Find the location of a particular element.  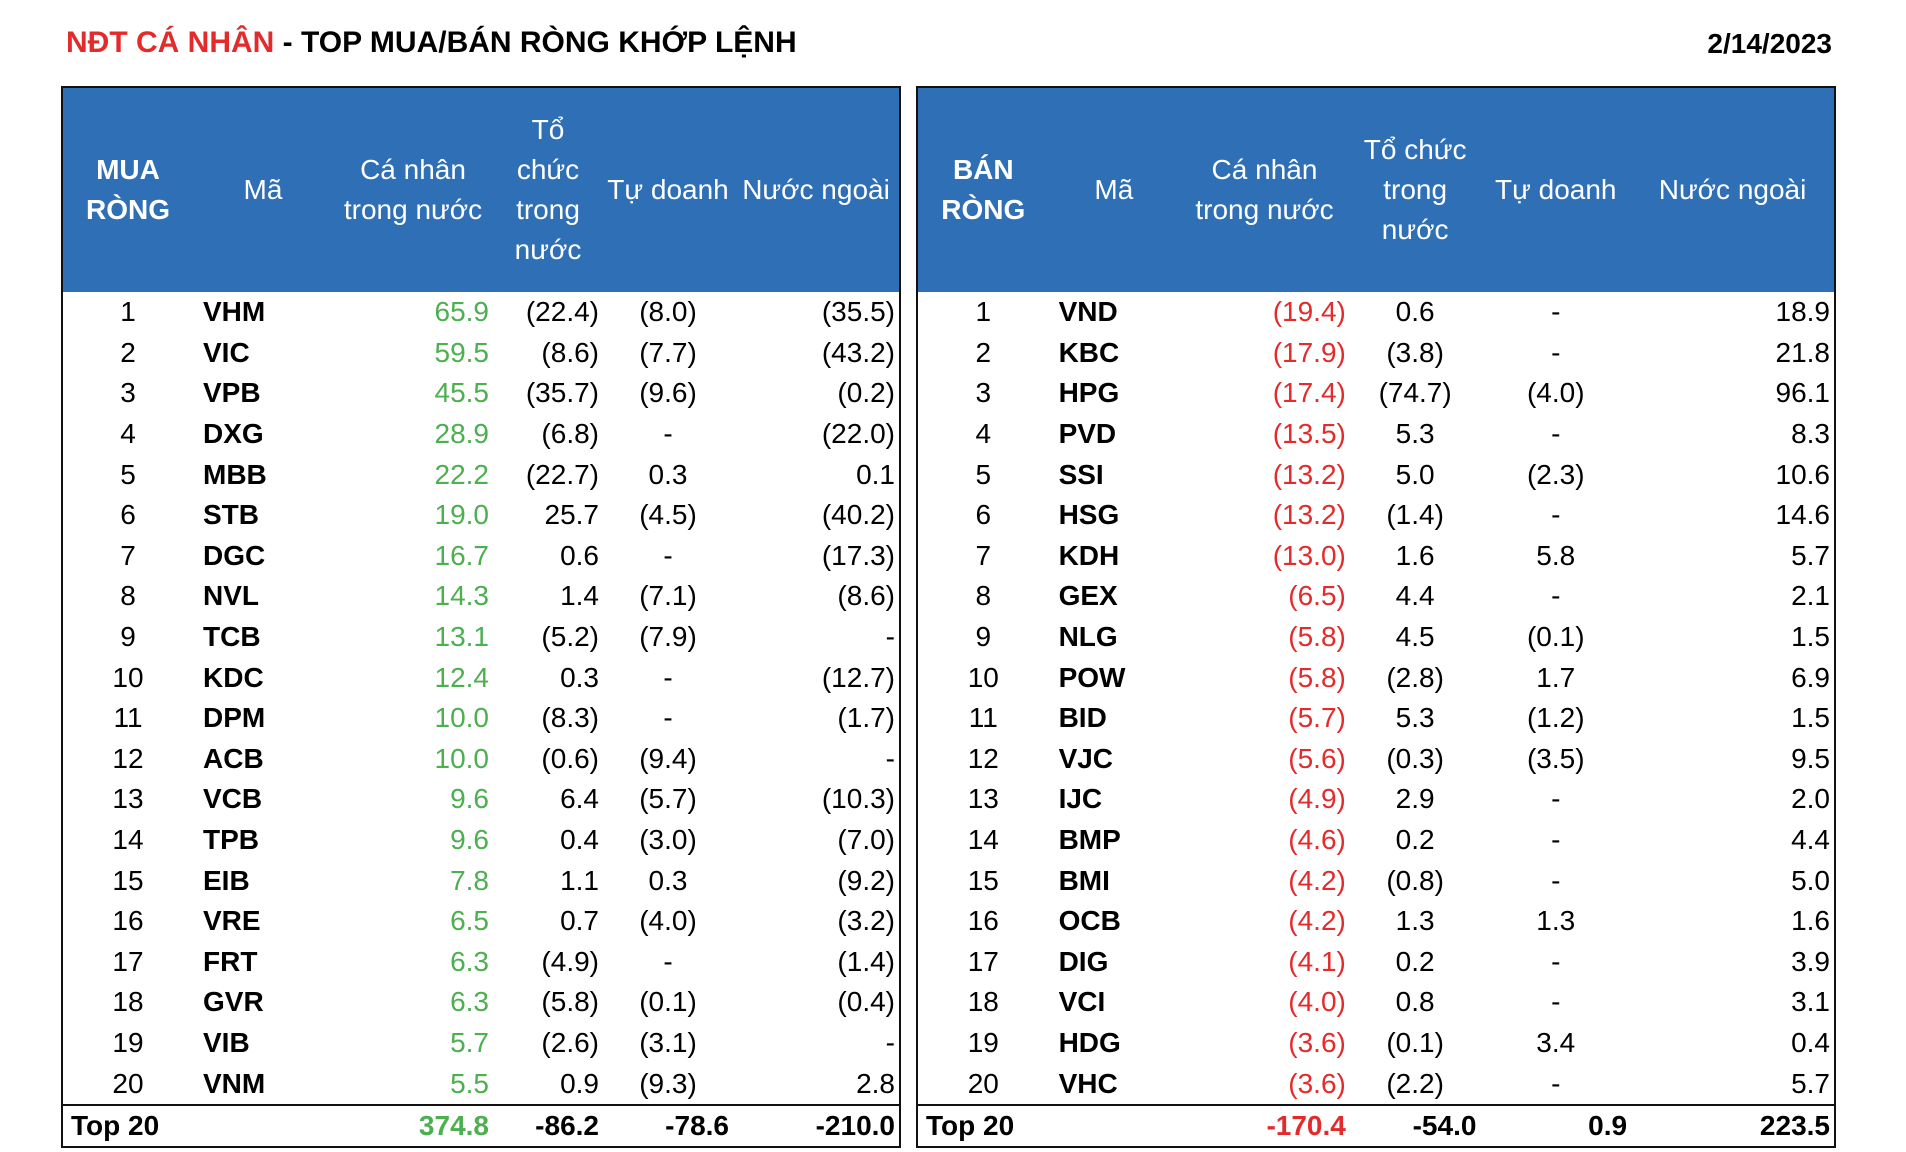

individual-domestic-cell: 7.8 is located at coordinates (469, 880).